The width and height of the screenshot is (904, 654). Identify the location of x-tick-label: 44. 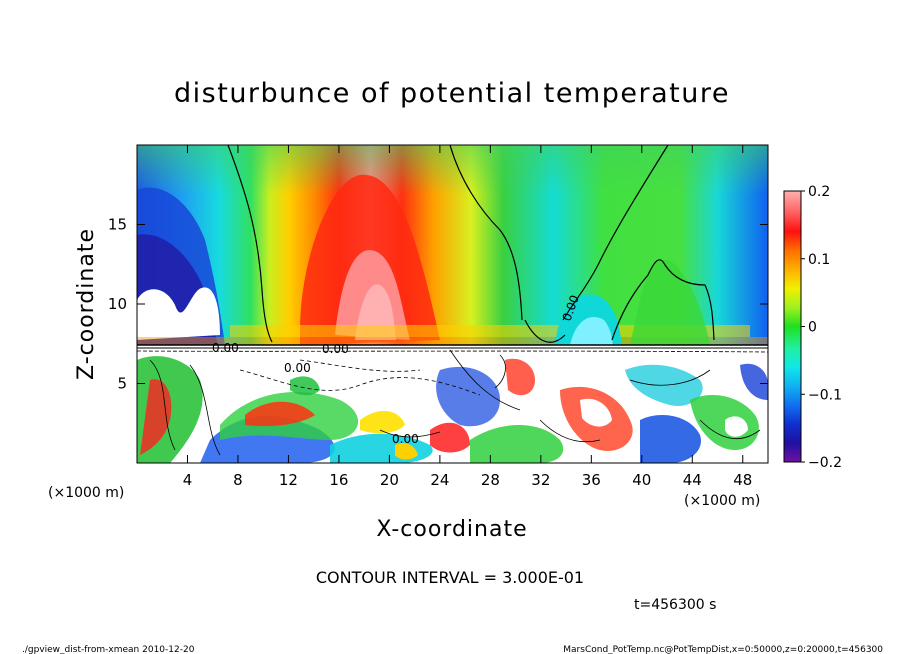
(692, 480).